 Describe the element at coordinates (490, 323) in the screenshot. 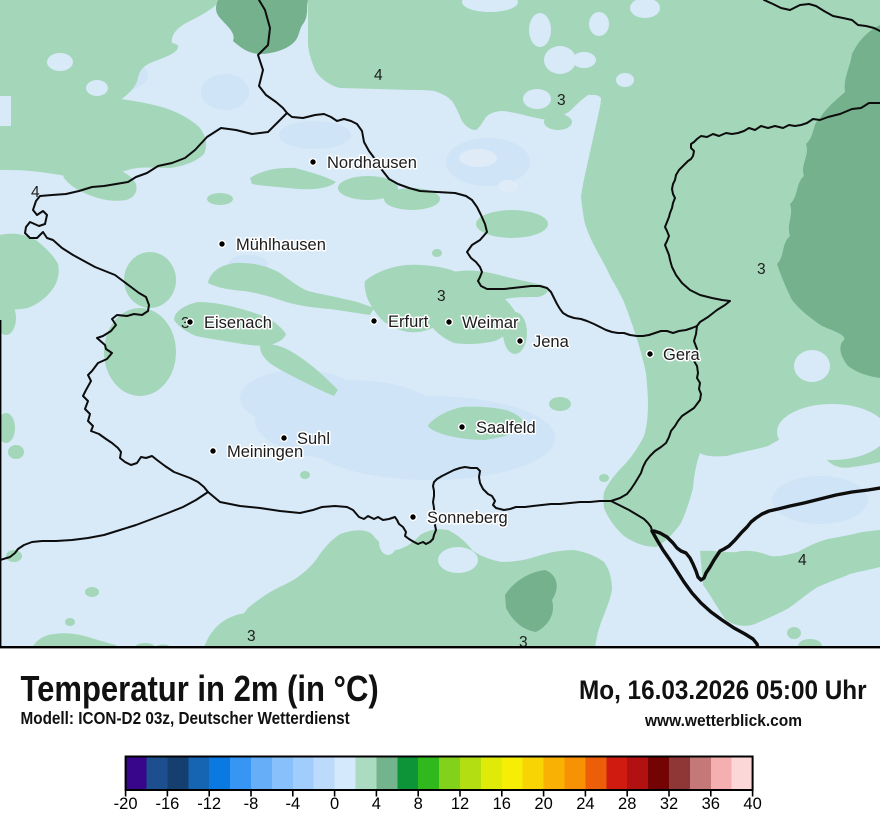

I see `svg-text: Weimar` at that location.